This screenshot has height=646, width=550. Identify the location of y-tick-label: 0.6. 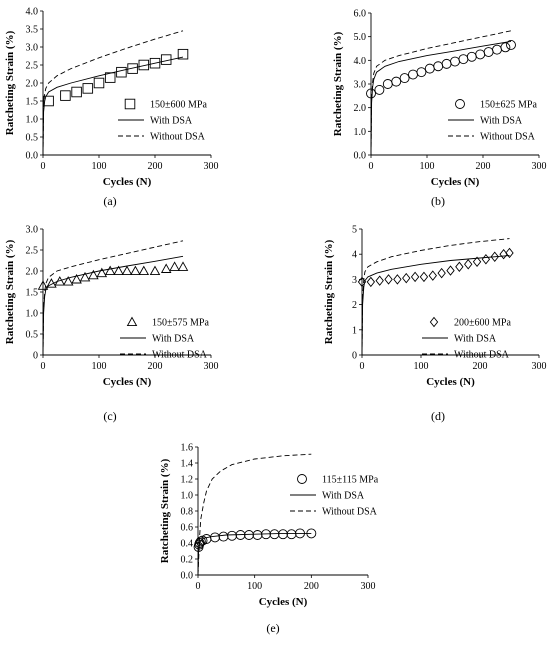
(187, 528).